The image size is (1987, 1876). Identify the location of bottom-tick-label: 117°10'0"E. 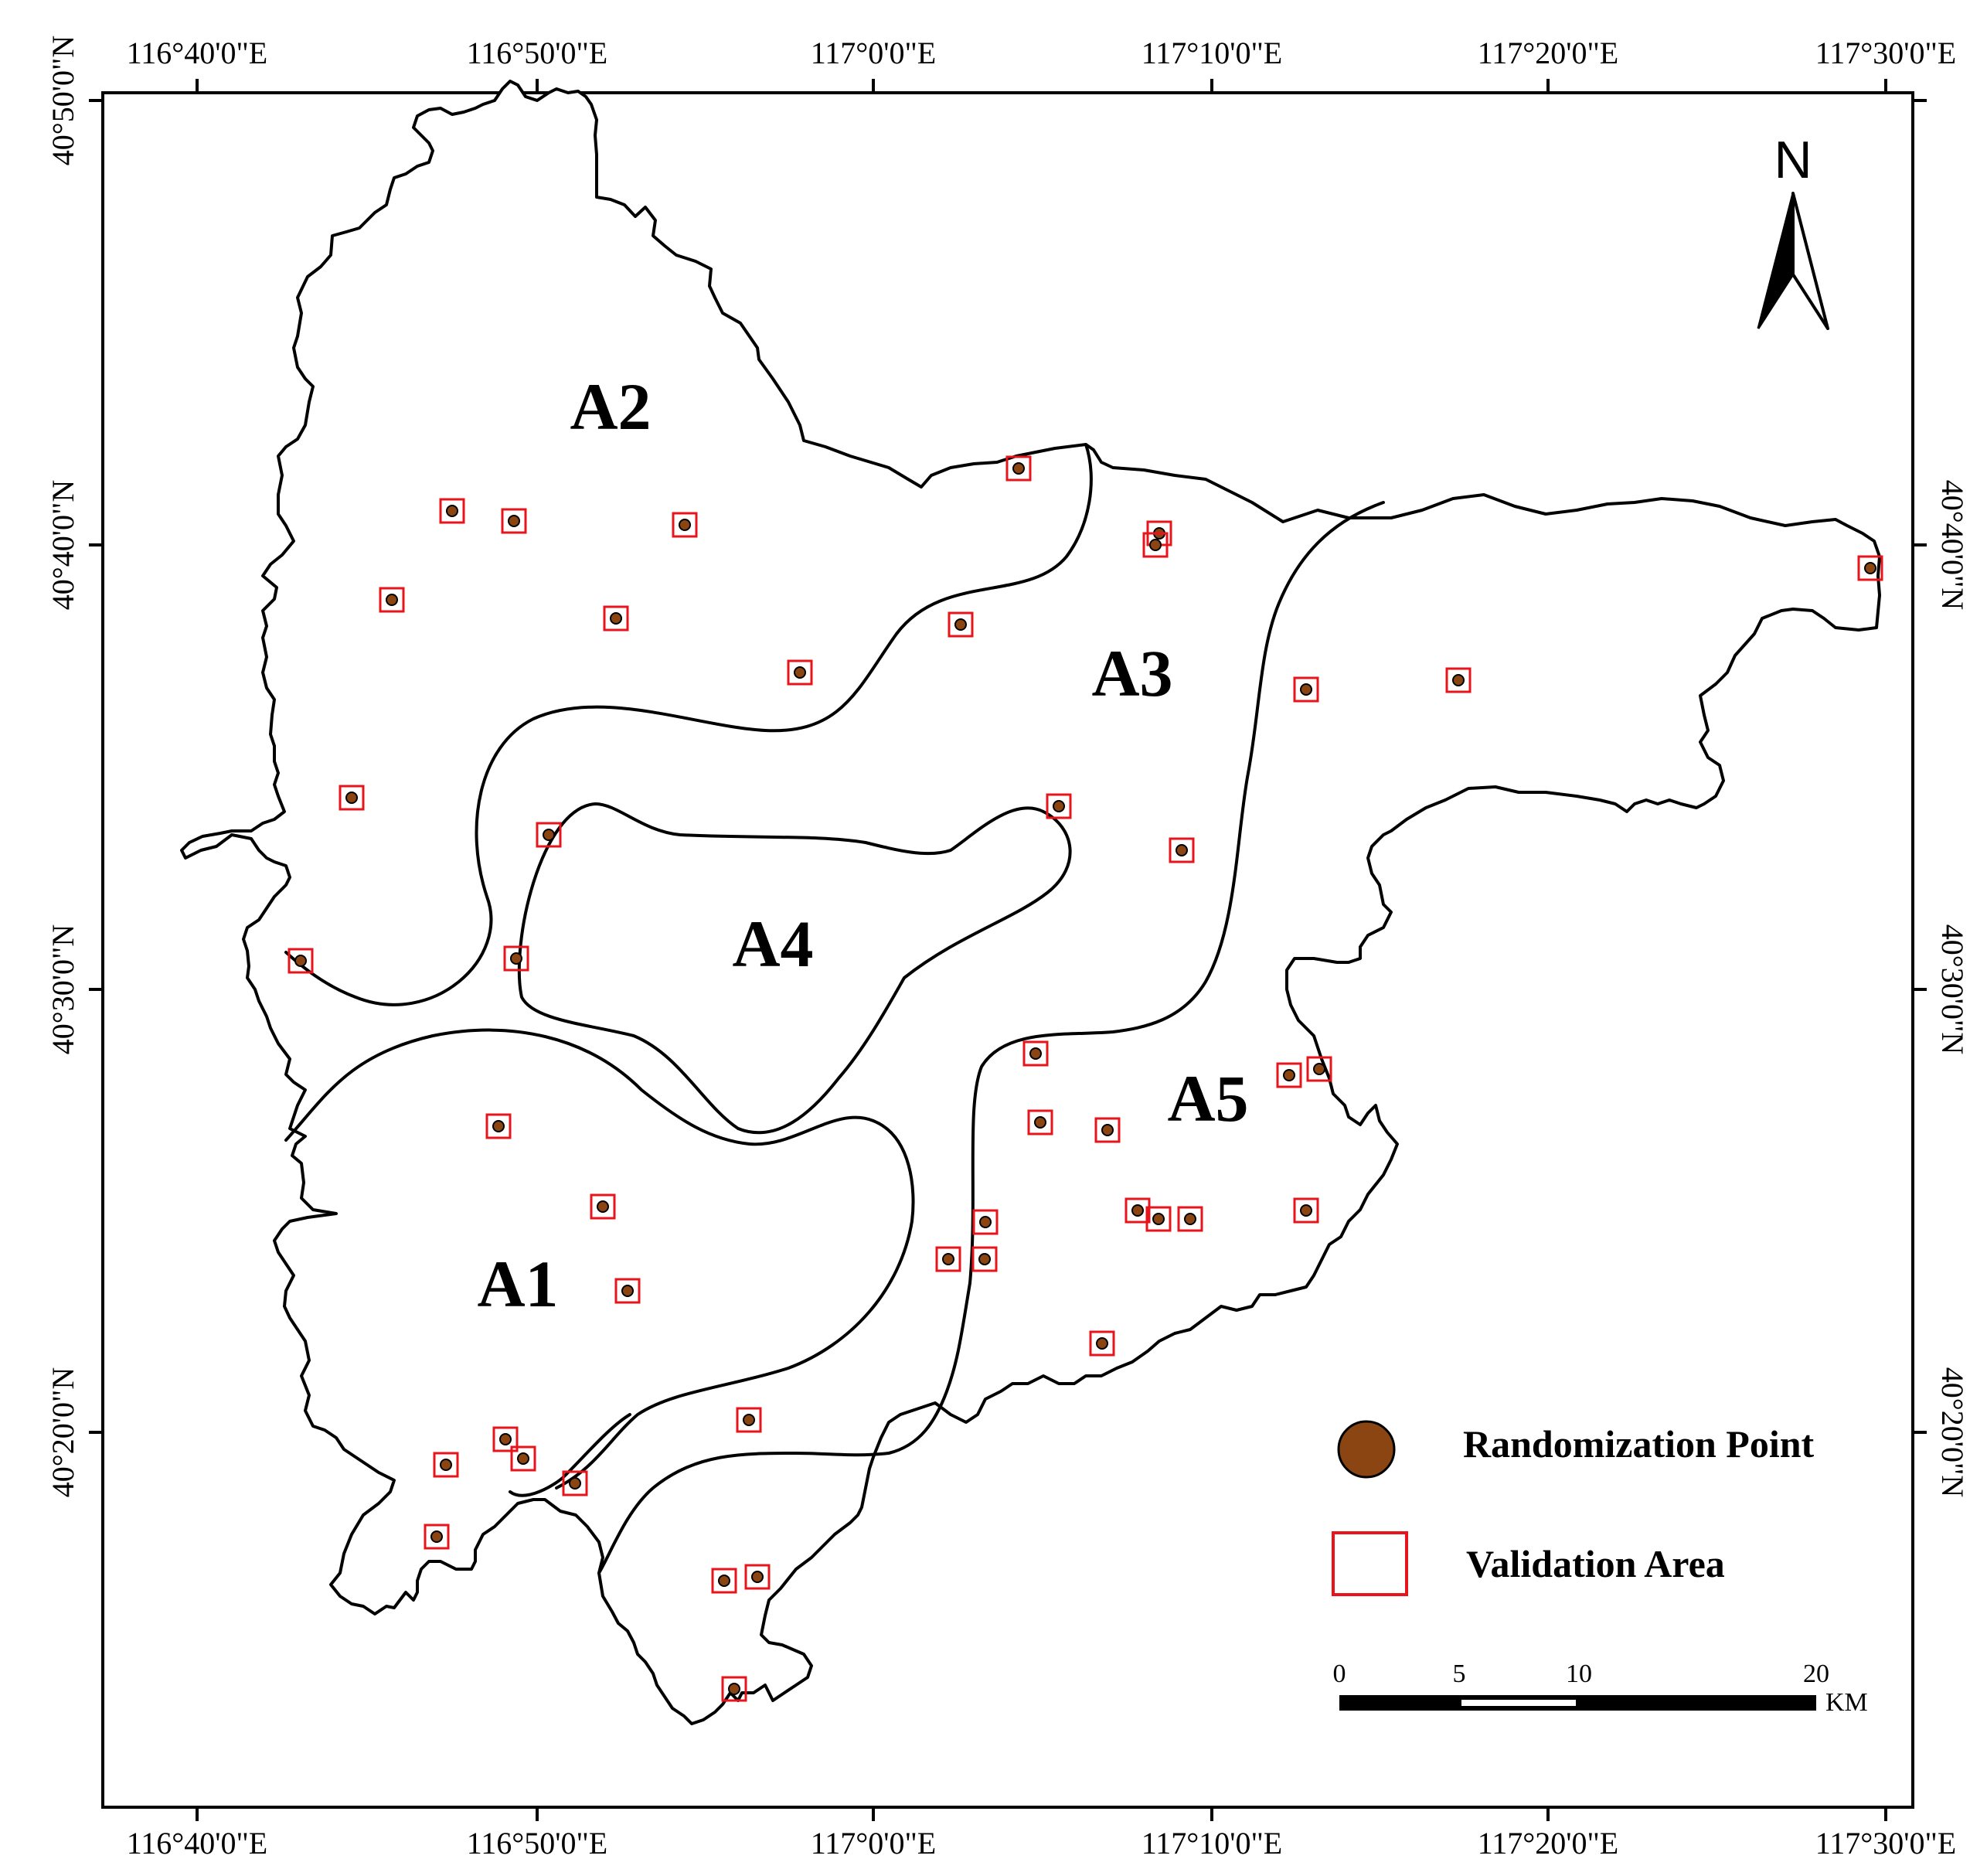
(1212, 1843).